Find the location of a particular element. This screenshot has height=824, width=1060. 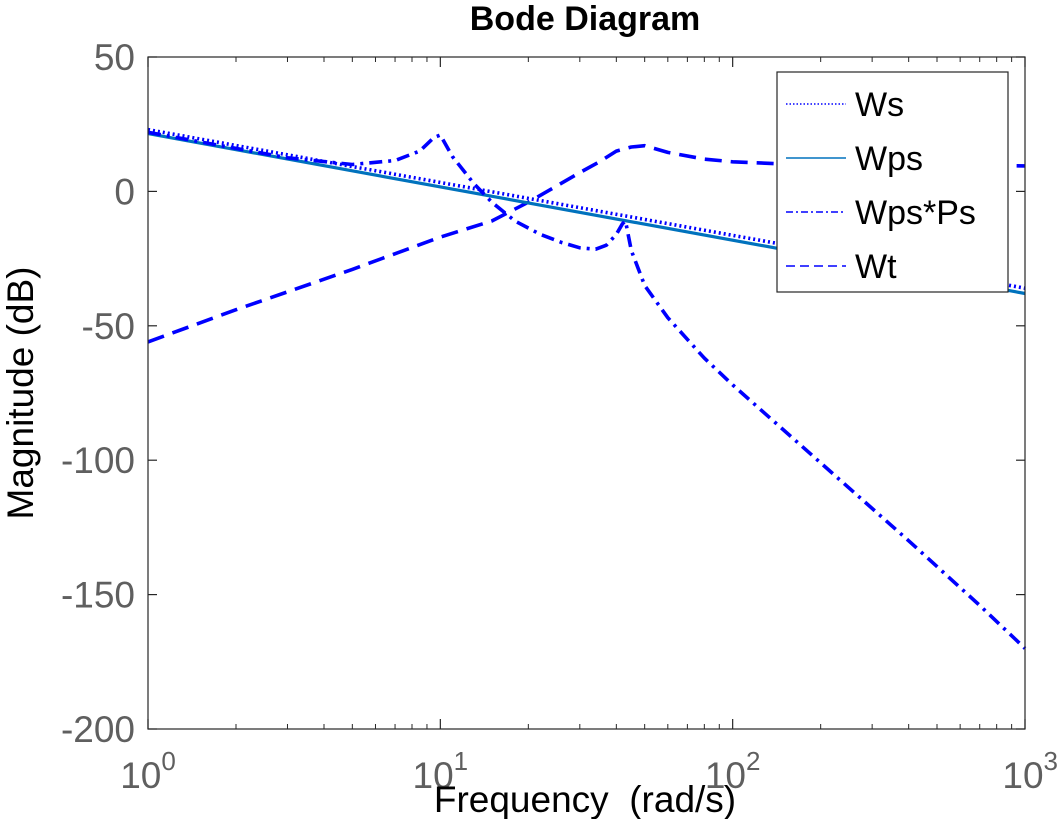

y-tick-label: 0 is located at coordinates (124, 191).